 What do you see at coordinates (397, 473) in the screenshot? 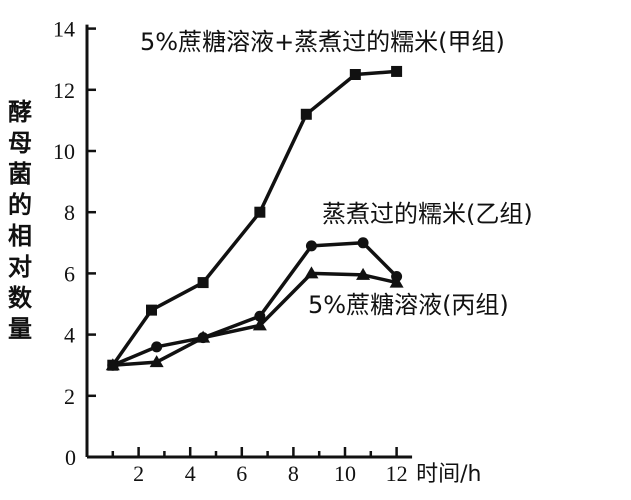
I see `x-tick-label: 12` at bounding box center [397, 473].